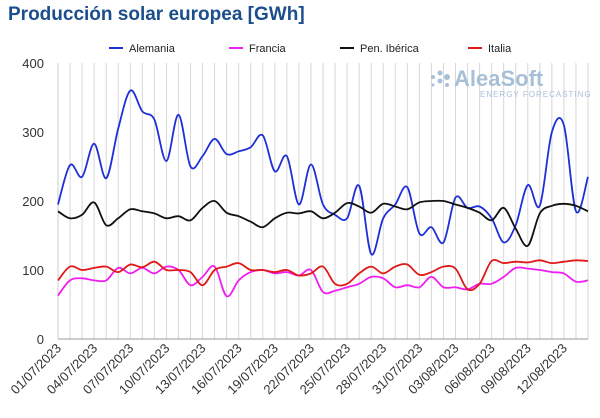 The width and height of the screenshot is (600, 418). I want to click on chart-title: Producción solar europea [GWh], so click(156, 14).